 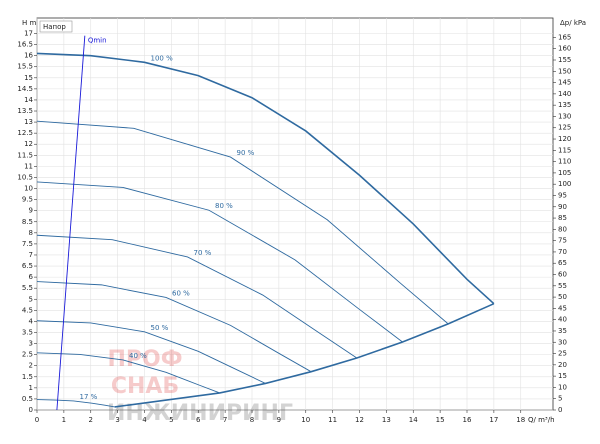 What do you see at coordinates (541, 420) in the screenshot?
I see `x-axis-label: Q/ m³/h` at bounding box center [541, 420].